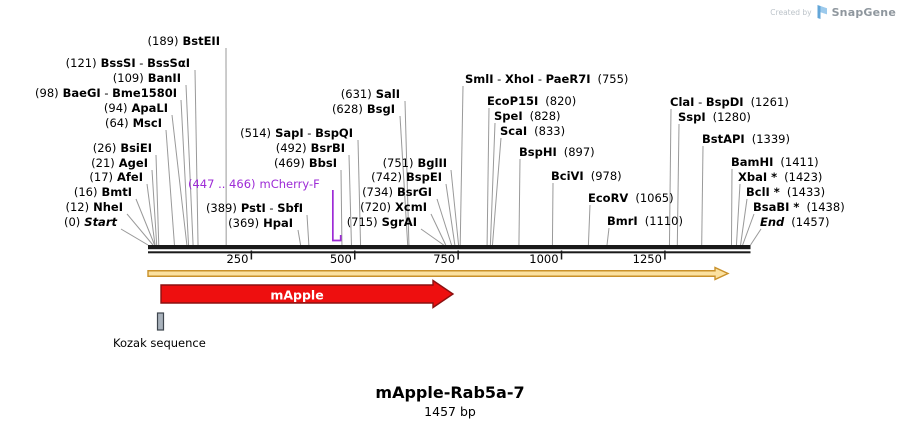 The height and width of the screenshot is (425, 900). I want to click on site-label-pos: (751), so click(398, 163).